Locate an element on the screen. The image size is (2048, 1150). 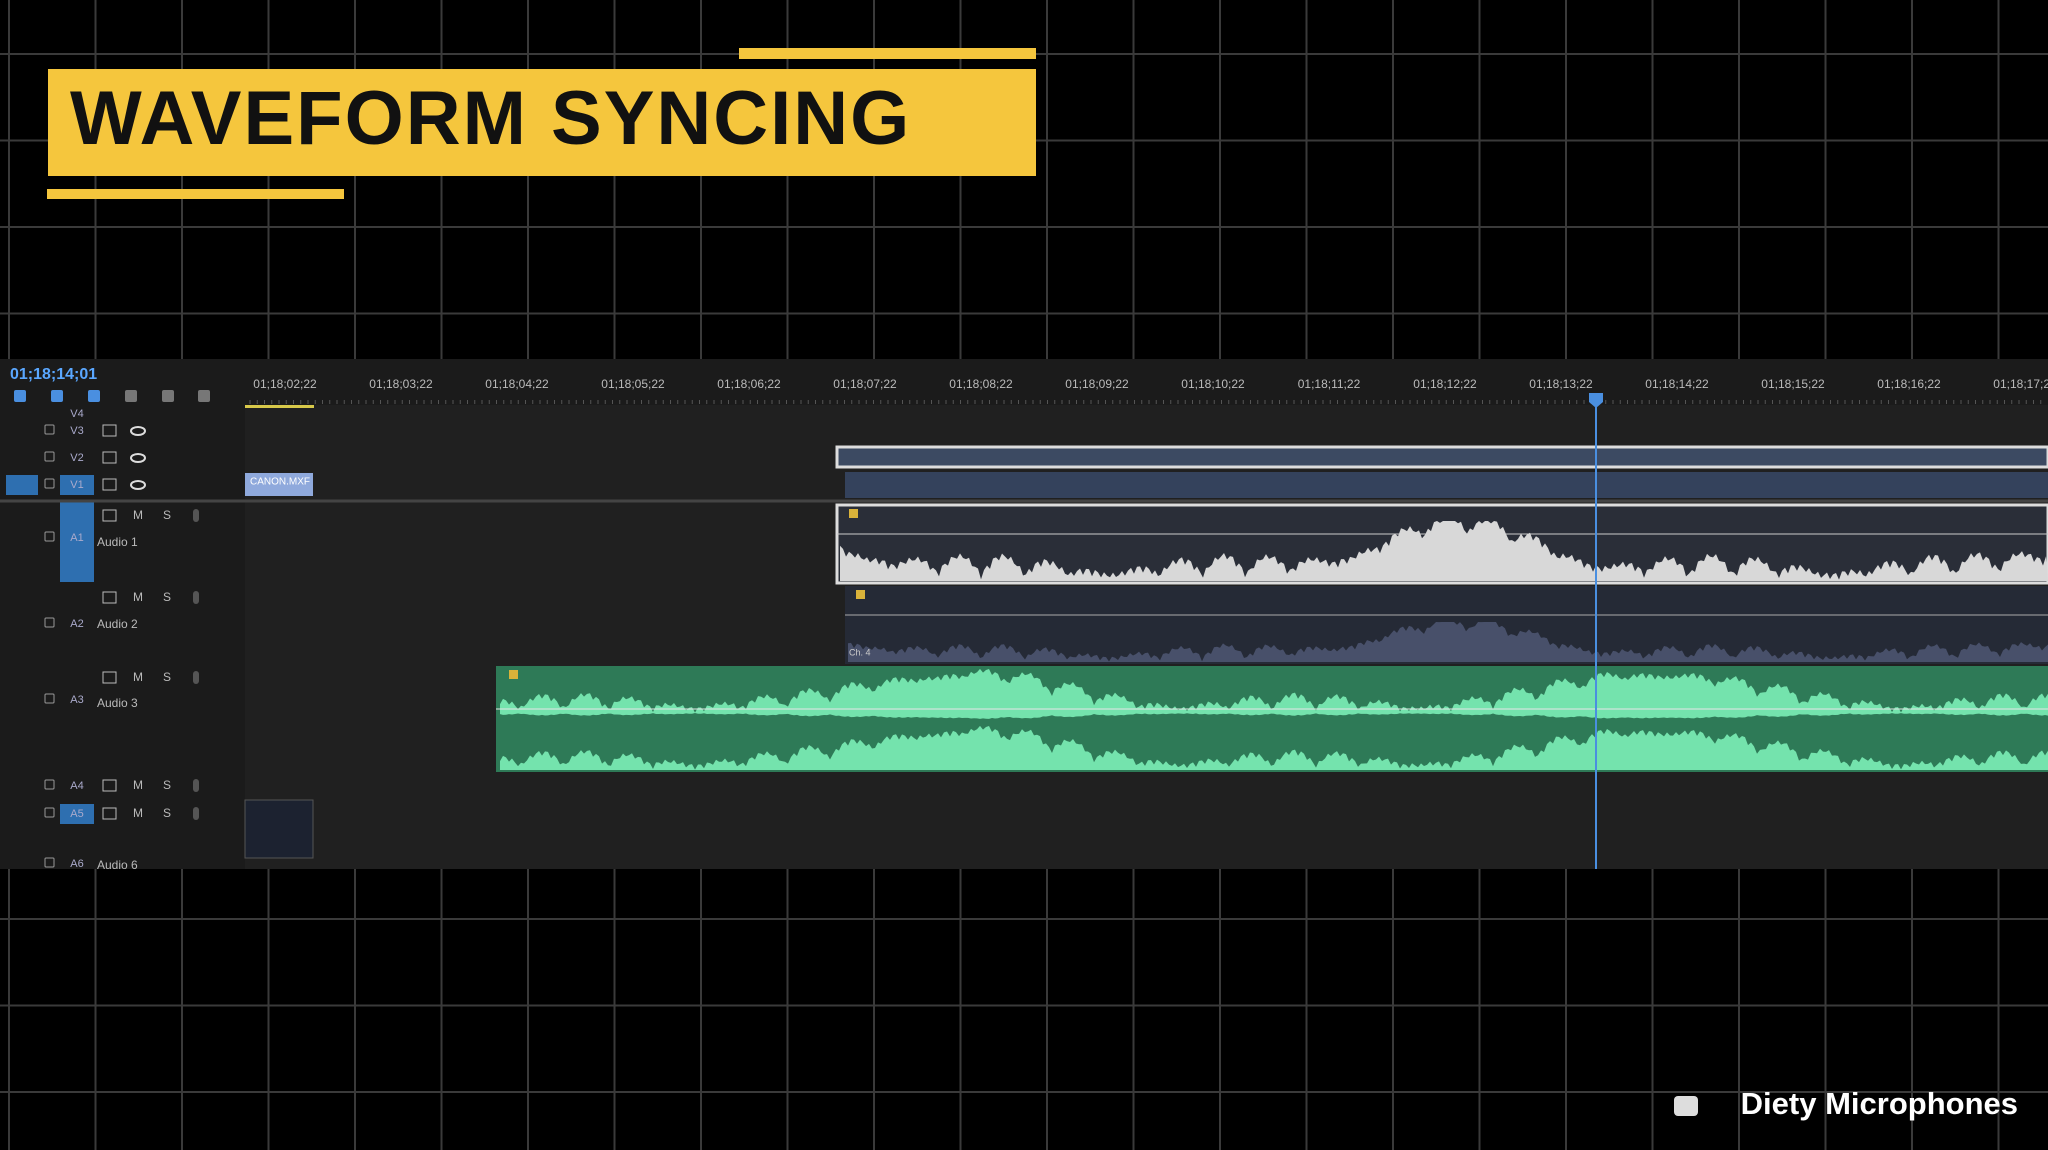
track-id: A4 is located at coordinates (76, 786).